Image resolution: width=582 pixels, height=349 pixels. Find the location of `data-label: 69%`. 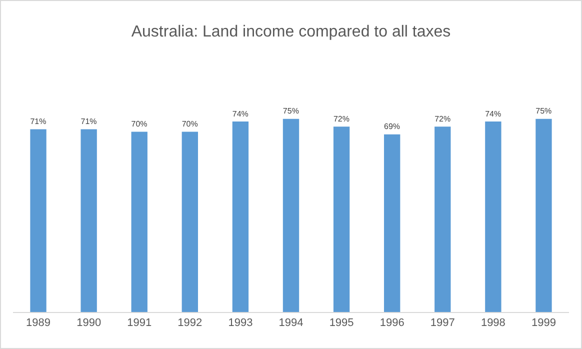

data-label: 69% is located at coordinates (392, 127).